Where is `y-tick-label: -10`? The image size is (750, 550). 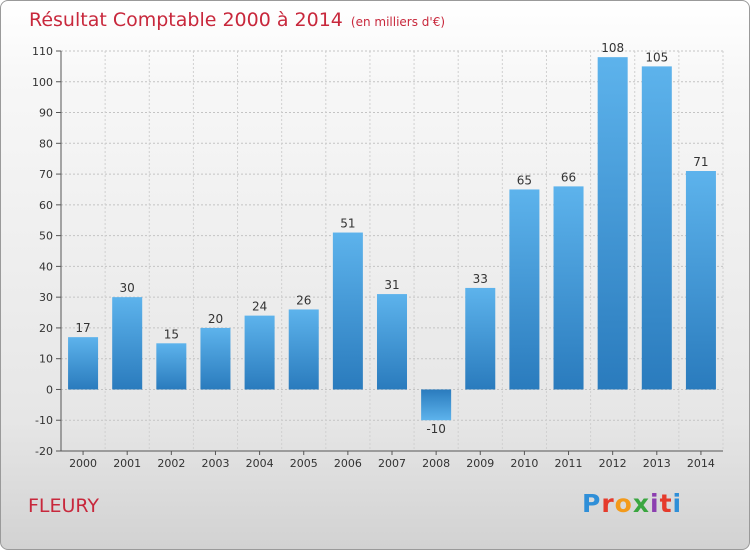
y-tick-label: -10 is located at coordinates (44, 420).